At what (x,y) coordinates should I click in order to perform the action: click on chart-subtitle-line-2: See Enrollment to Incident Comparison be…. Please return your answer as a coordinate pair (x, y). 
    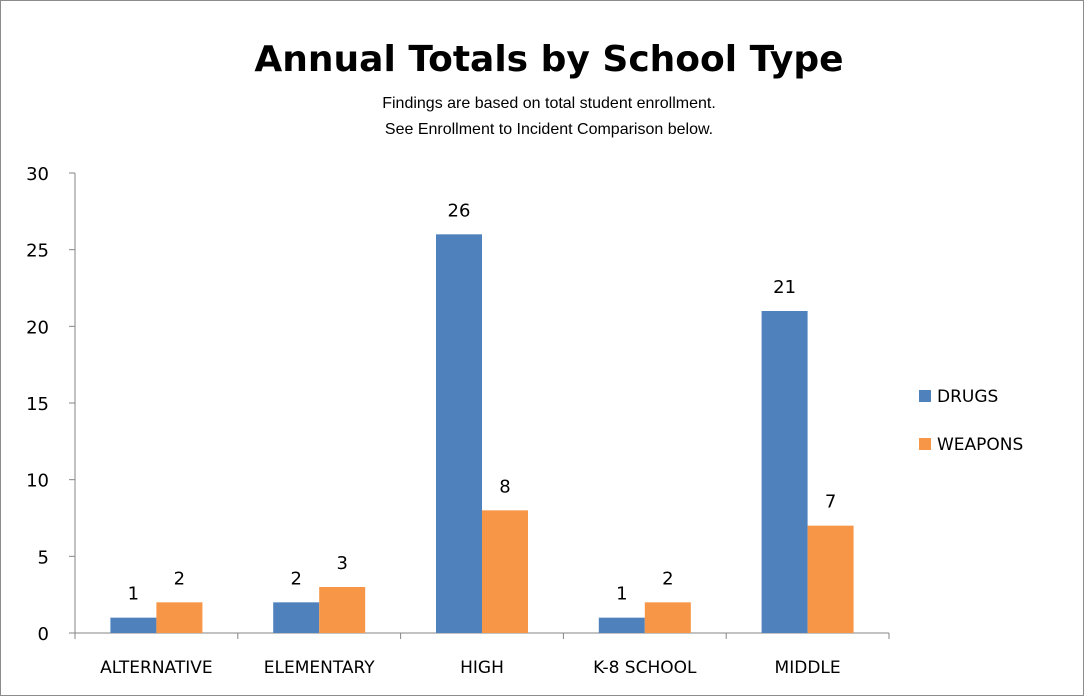
    Looking at the image, I should click on (549, 129).